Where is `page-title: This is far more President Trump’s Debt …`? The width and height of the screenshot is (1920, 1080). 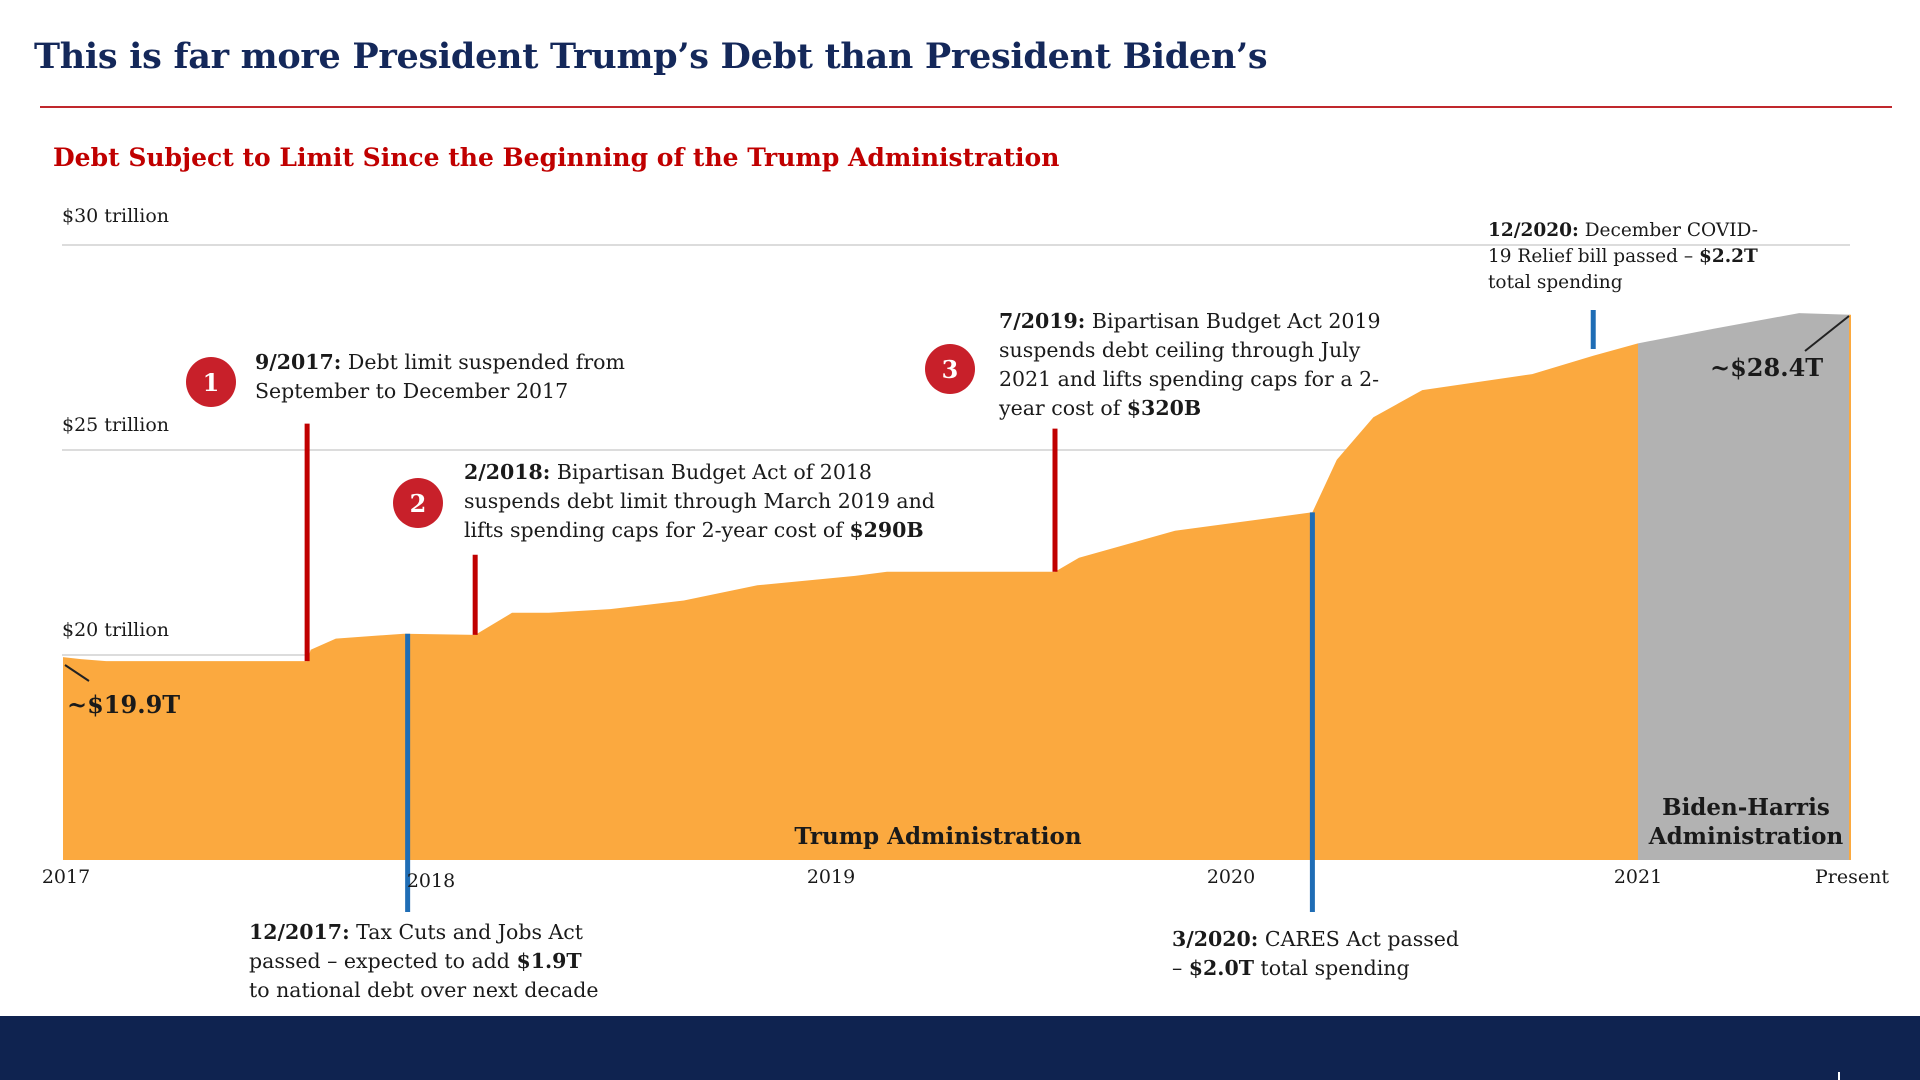
page-title: This is far more President Trump’s Debt … is located at coordinates (651, 56).